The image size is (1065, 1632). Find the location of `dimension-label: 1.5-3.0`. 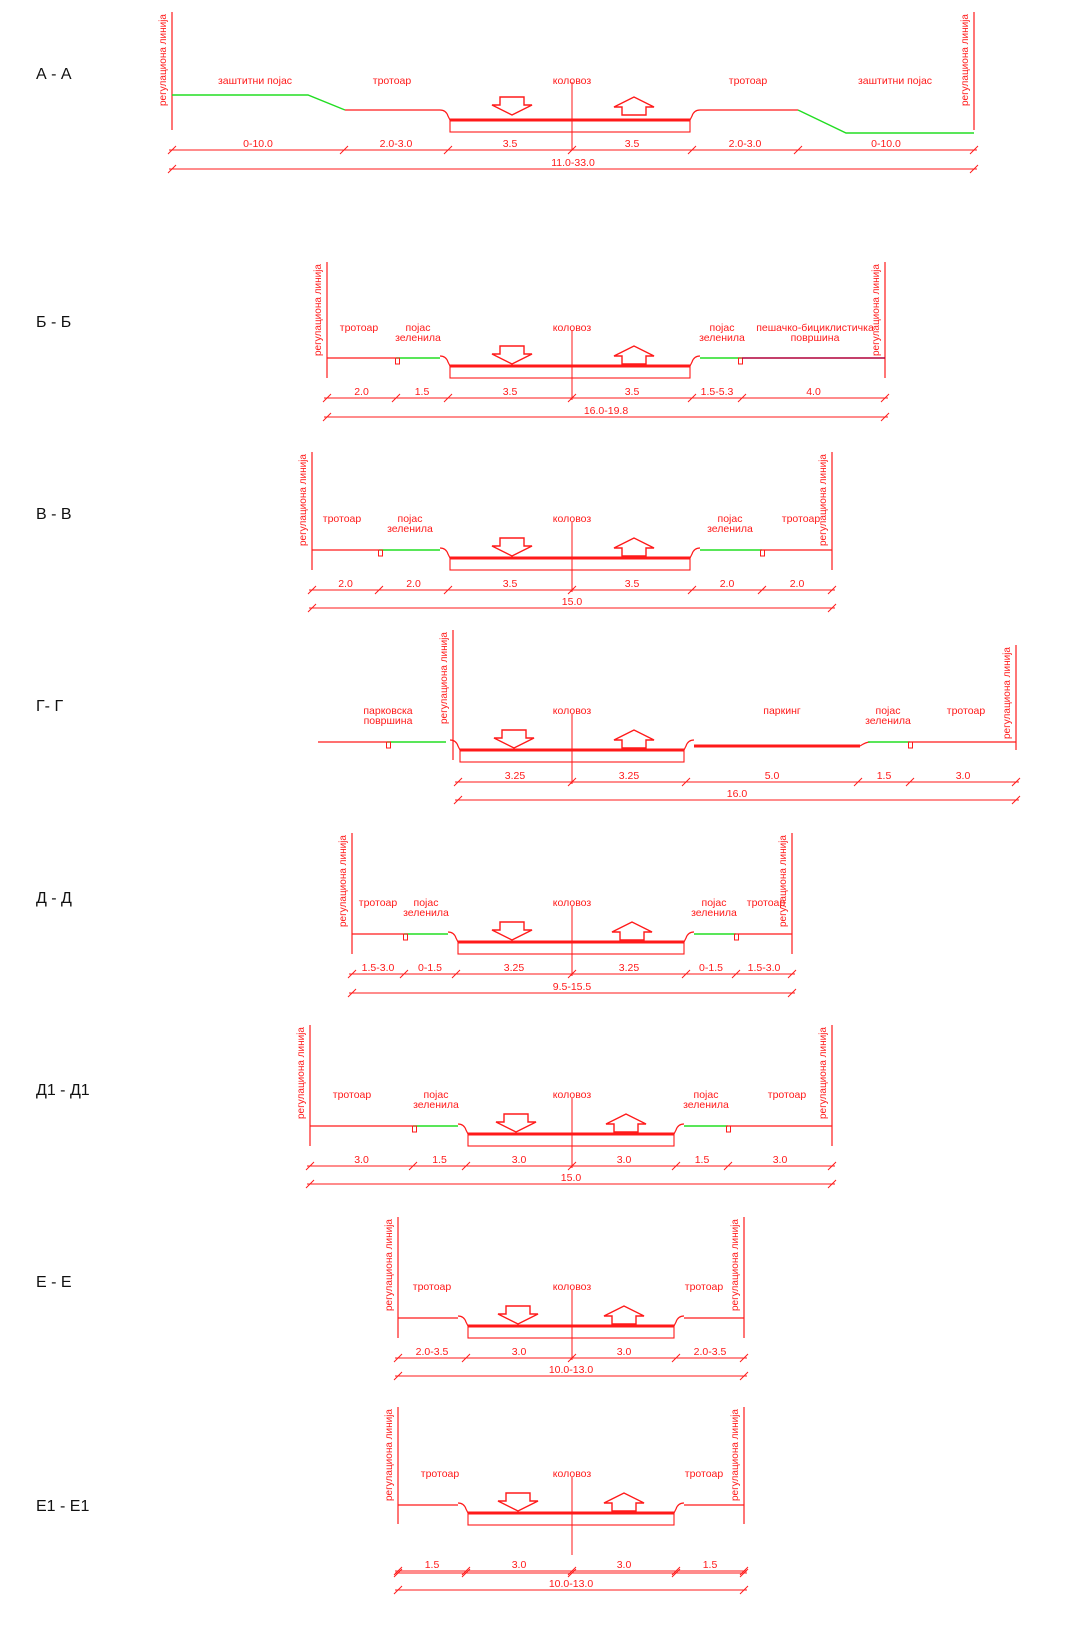

dimension-label: 1.5-3.0 is located at coordinates (764, 968).